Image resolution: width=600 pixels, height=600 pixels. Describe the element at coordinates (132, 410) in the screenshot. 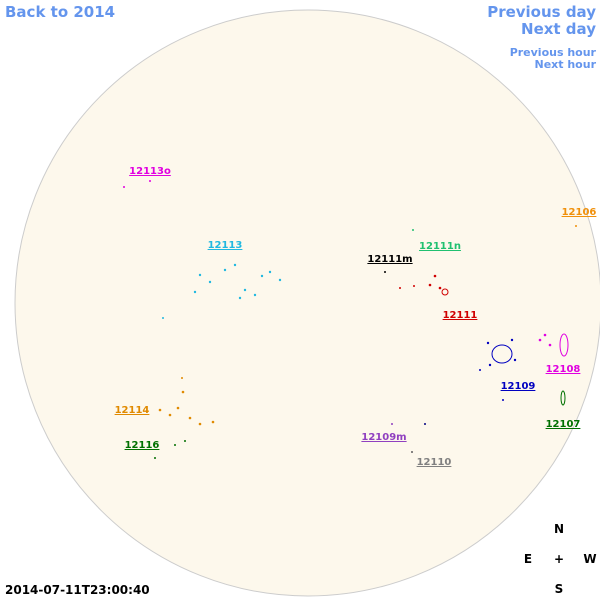

I see `region-label: 12114` at that location.